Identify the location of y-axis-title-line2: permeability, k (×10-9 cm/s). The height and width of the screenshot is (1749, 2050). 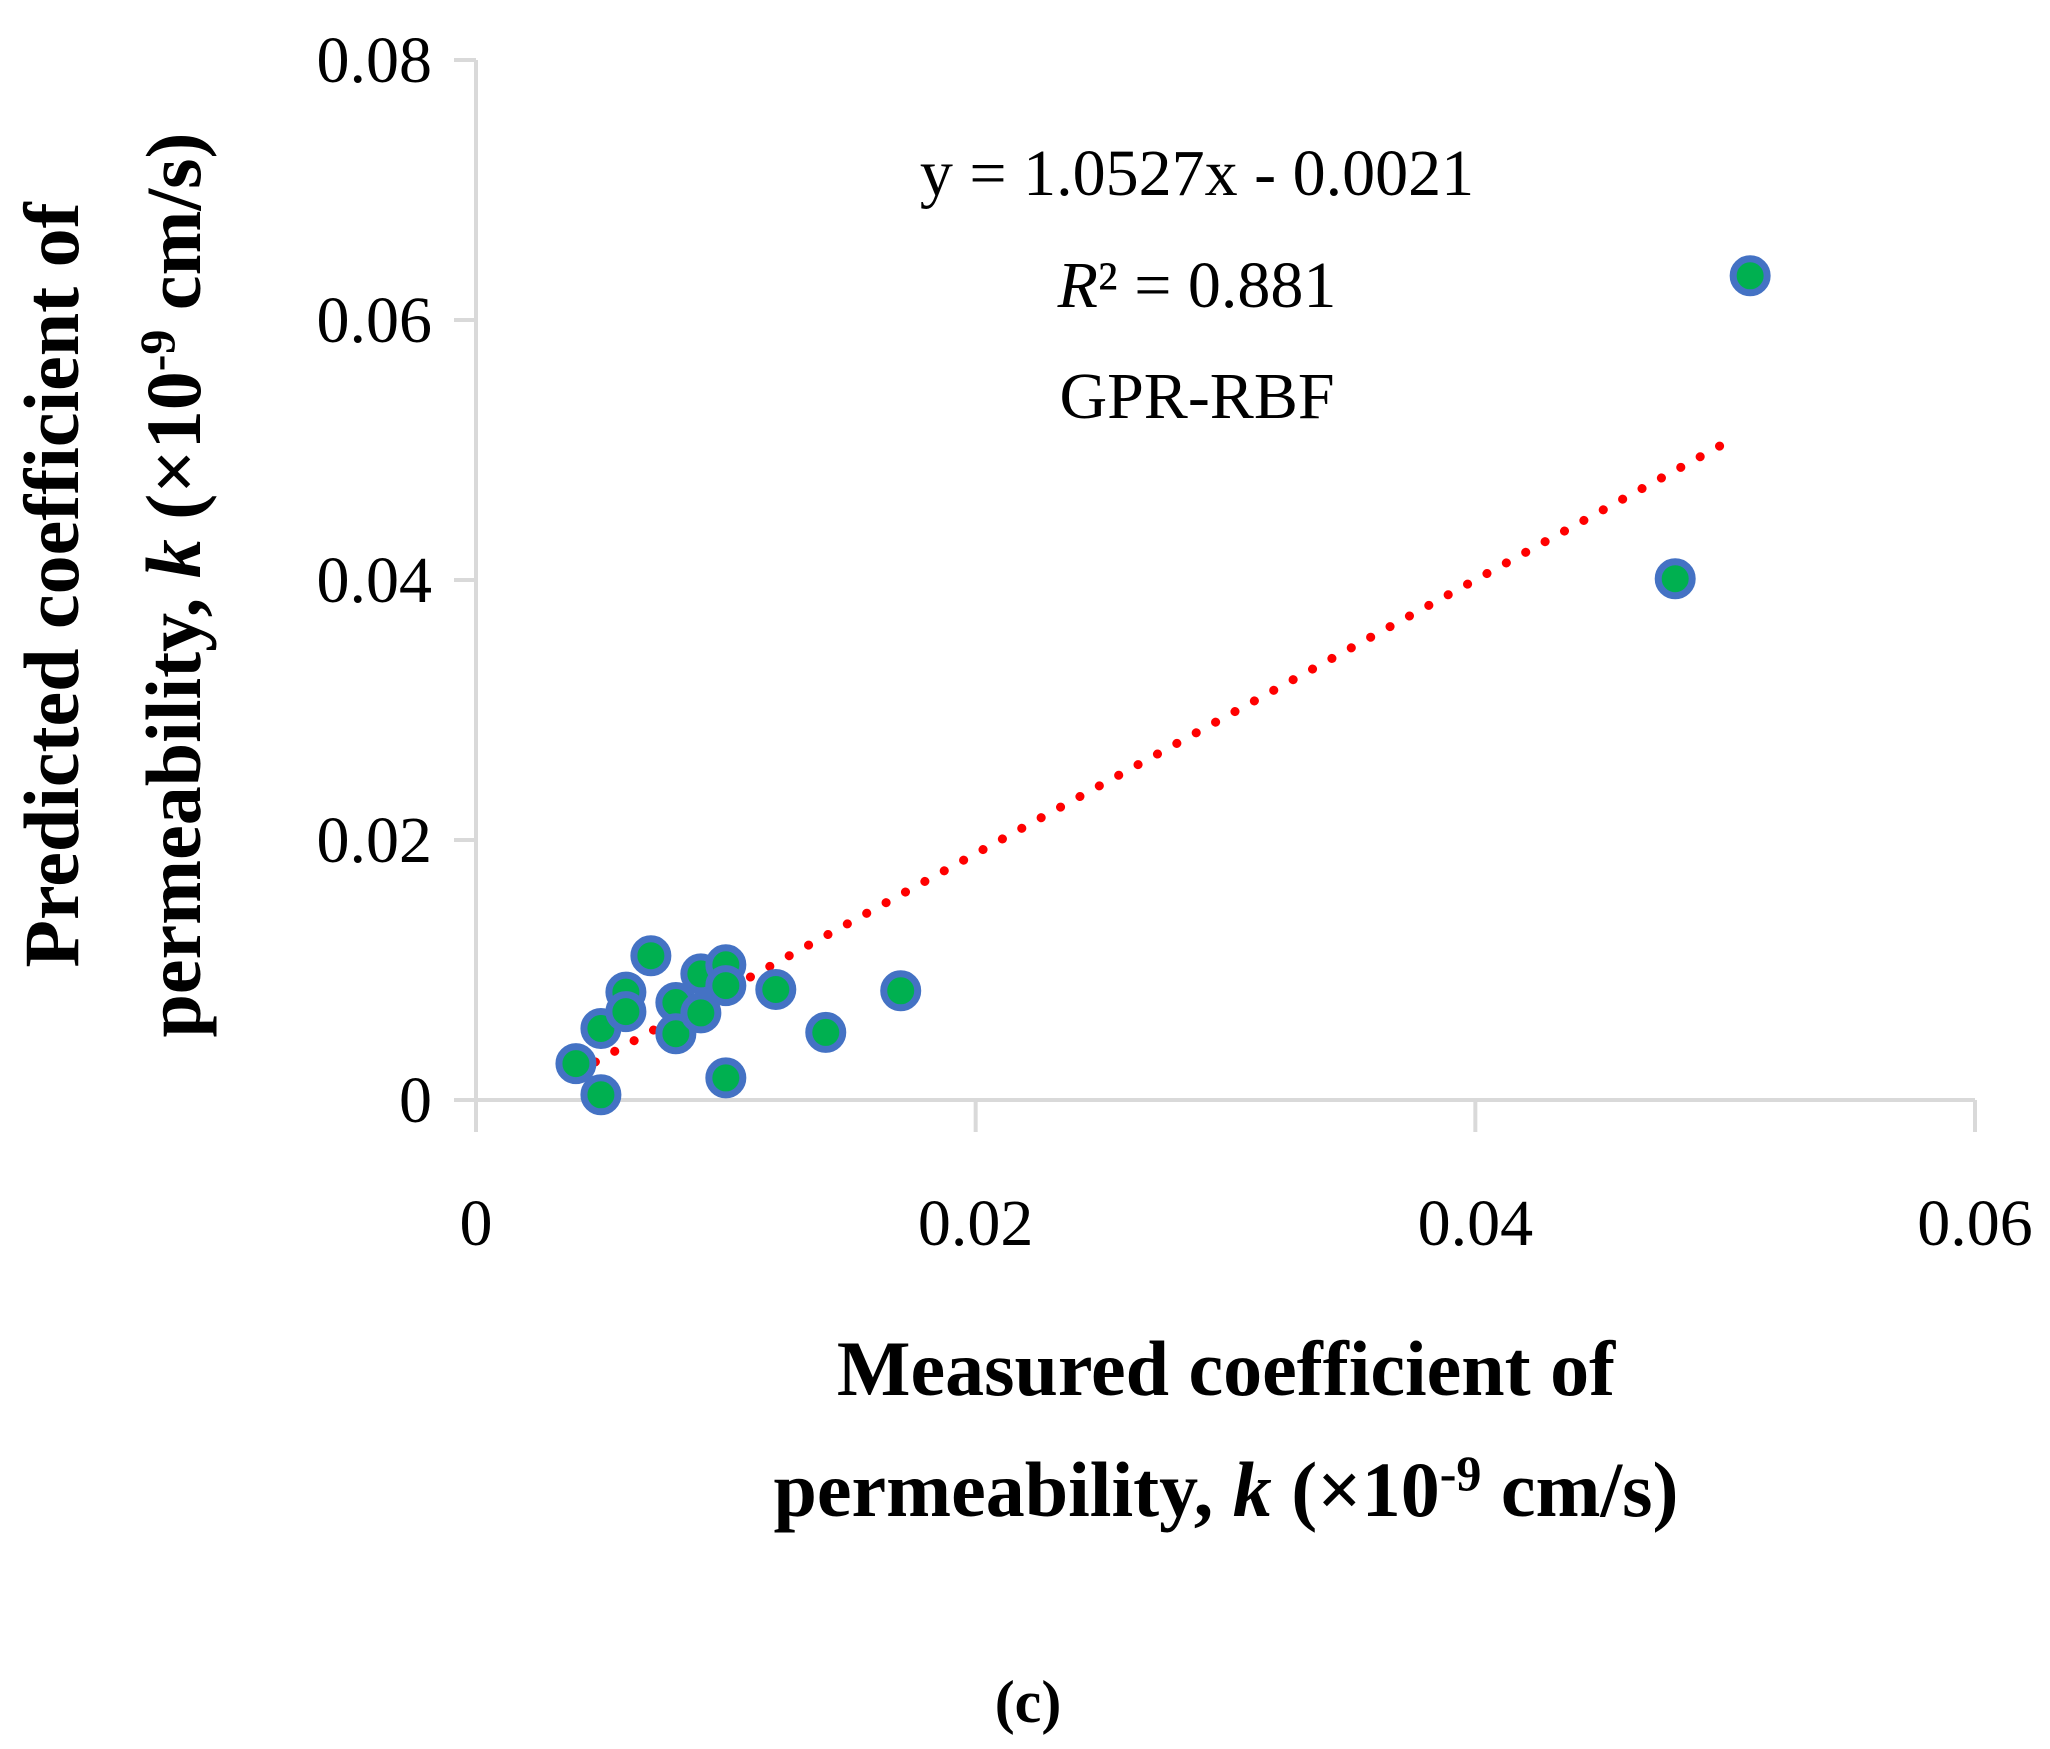
(173, 585).